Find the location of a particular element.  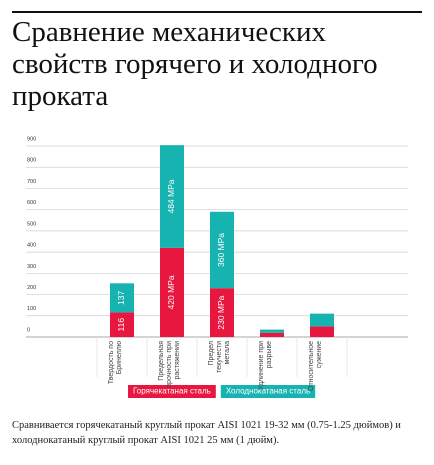

x-tick-label: Относительное сужение is located at coordinates (315, 366).